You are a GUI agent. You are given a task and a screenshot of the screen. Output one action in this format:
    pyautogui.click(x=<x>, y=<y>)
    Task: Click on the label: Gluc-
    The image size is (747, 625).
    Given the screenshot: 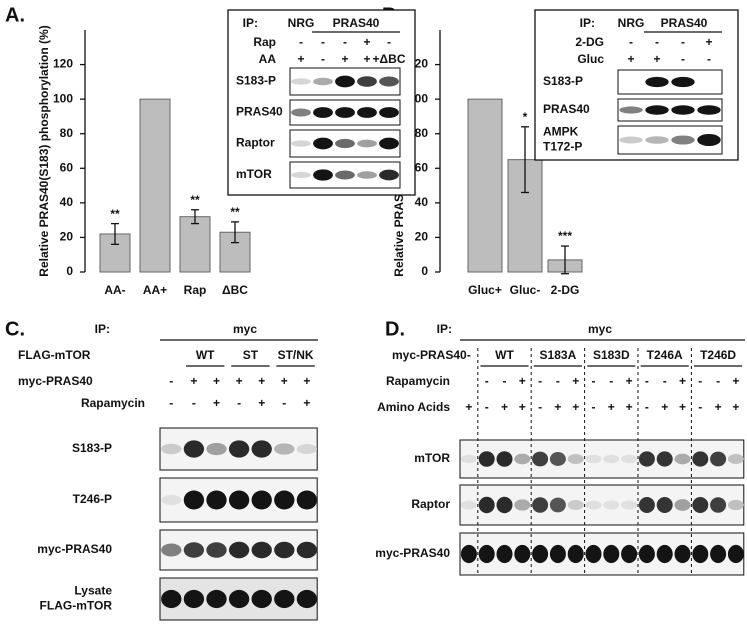 What is the action you would take?
    pyautogui.click(x=525, y=290)
    